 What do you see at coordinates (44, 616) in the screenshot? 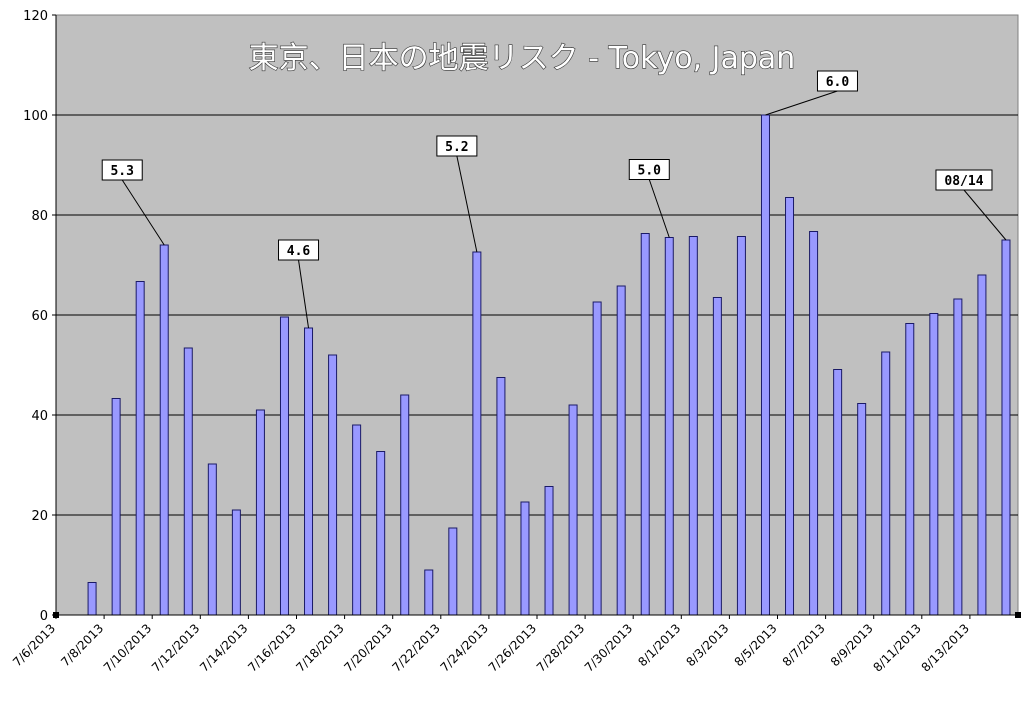
I see `y-tick-label: 0` at bounding box center [44, 616].